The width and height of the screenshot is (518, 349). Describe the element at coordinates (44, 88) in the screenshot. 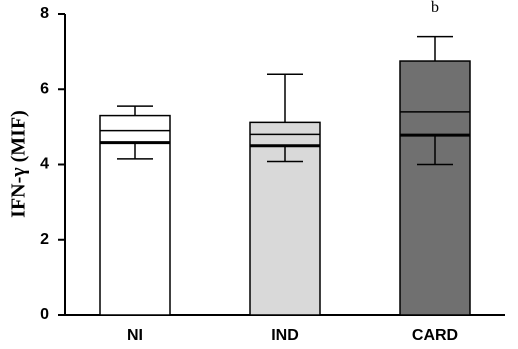

I see `y-tick-label: 6` at that location.